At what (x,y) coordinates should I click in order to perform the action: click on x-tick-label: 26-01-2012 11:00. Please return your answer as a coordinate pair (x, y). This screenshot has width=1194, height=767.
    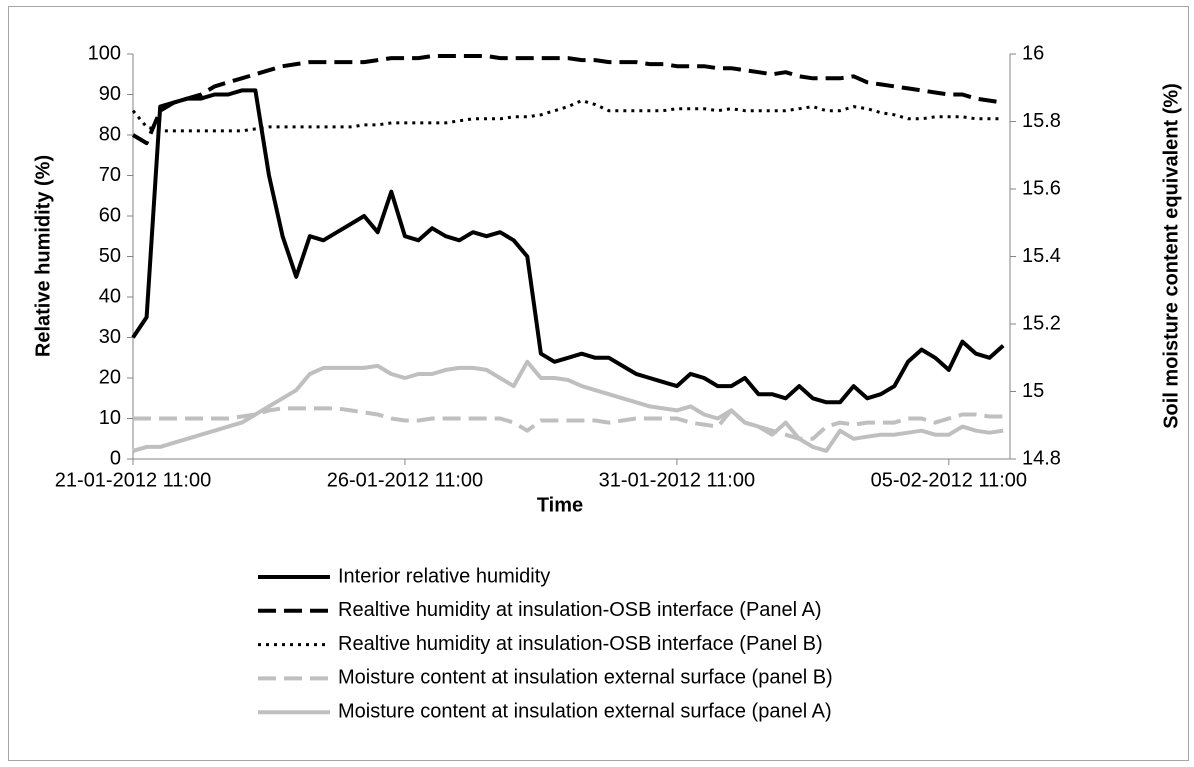
    Looking at the image, I should click on (405, 480).